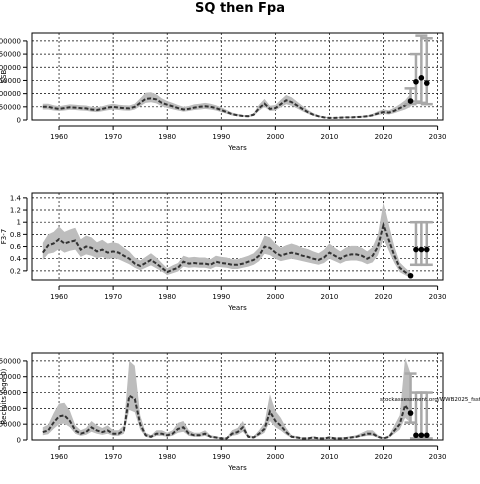 This screenshot has width=480, height=484. Describe the element at coordinates (430, 400) in the screenshot. I see `annotation-text: stockassessment.org/WWB2025_fsst_v` at that location.